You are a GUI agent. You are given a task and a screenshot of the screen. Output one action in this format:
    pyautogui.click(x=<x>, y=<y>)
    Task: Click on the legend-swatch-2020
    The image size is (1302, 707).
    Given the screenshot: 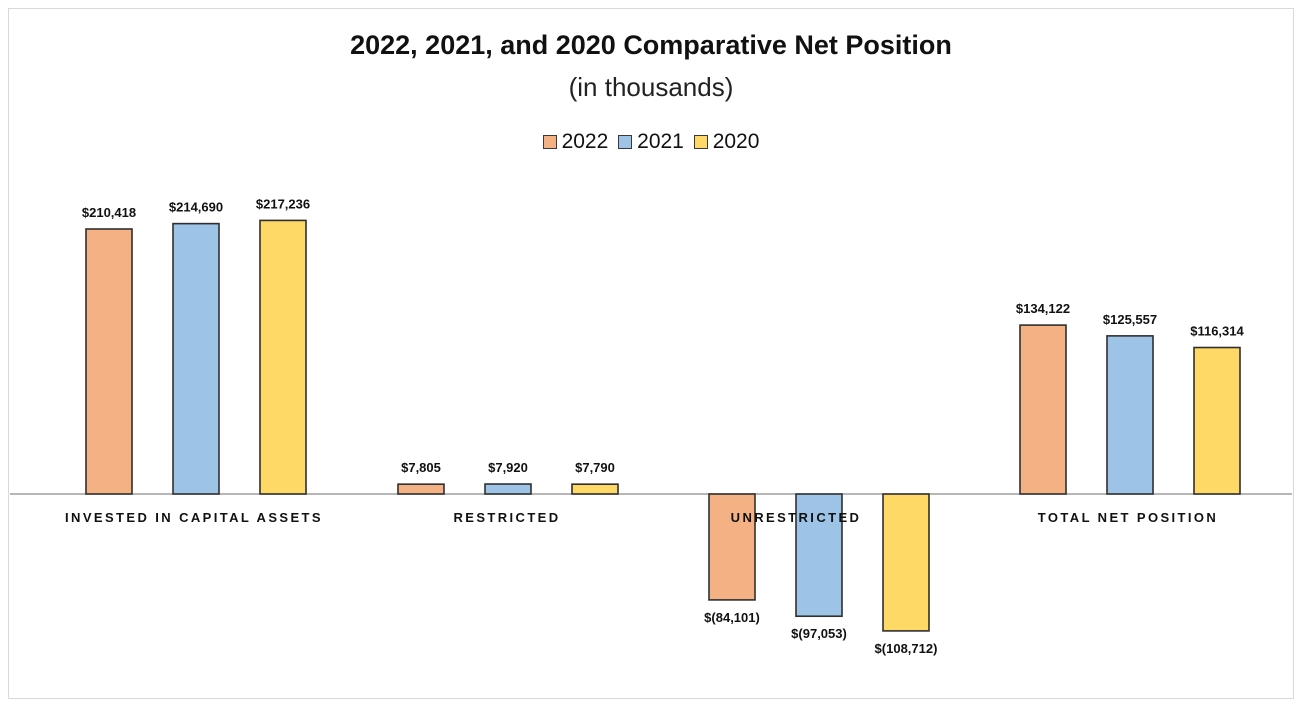 What is the action you would take?
    pyautogui.click(x=700, y=142)
    